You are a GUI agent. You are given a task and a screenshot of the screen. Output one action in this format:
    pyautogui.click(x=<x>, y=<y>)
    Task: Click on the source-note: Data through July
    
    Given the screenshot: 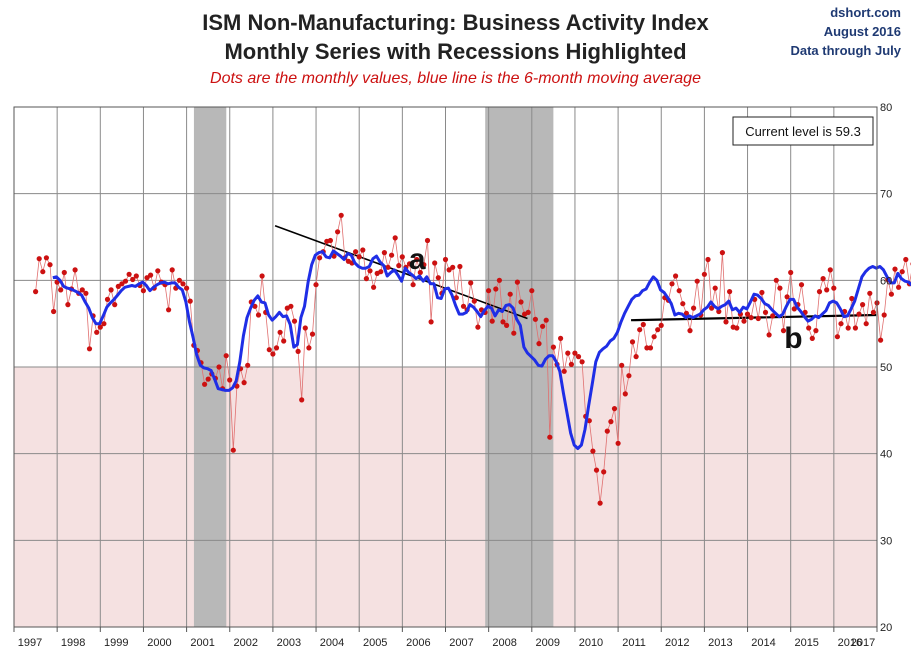 What is the action you would take?
    pyautogui.click(x=845, y=50)
    